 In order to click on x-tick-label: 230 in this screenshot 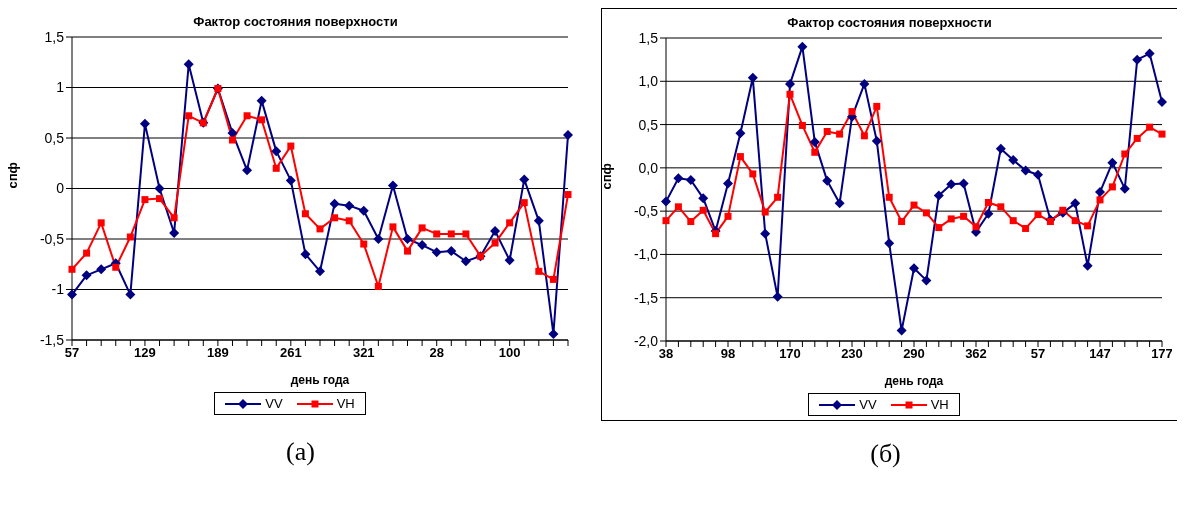, I will do `click(852, 354)`.